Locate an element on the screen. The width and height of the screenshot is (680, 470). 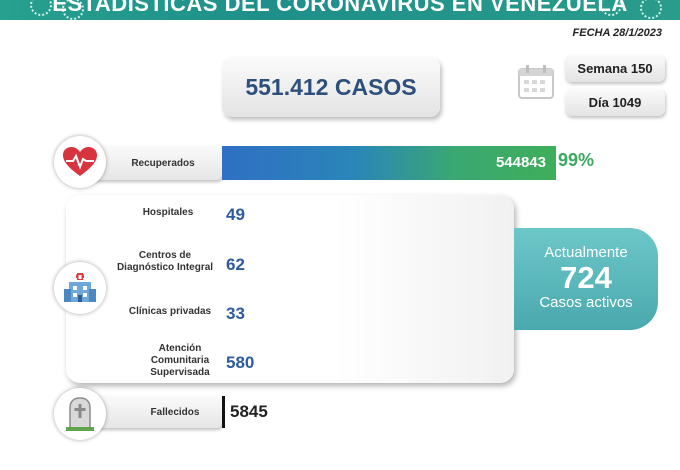
week-label: Semana 150 is located at coordinates (615, 68).